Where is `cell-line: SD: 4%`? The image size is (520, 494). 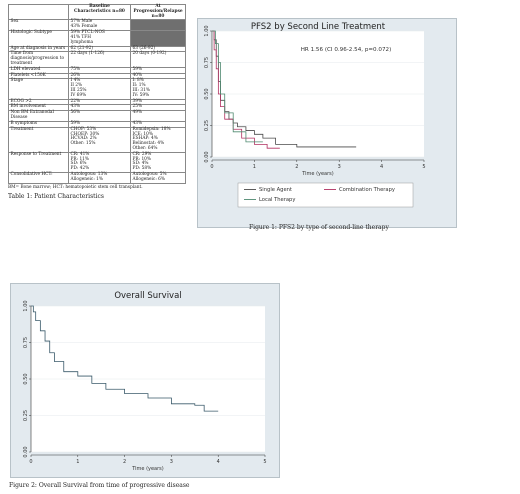
cell-line: SD: 4% is located at coordinates (140, 164).